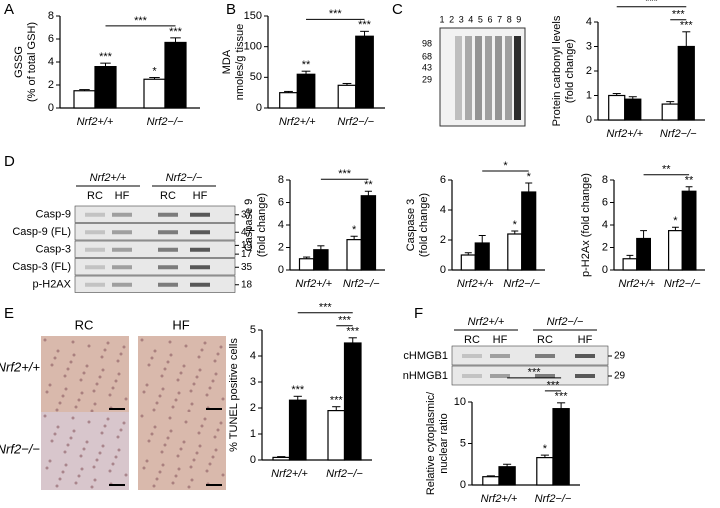 The width and height of the screenshot is (720, 508). I want to click on mw-label: 17, so click(247, 254).